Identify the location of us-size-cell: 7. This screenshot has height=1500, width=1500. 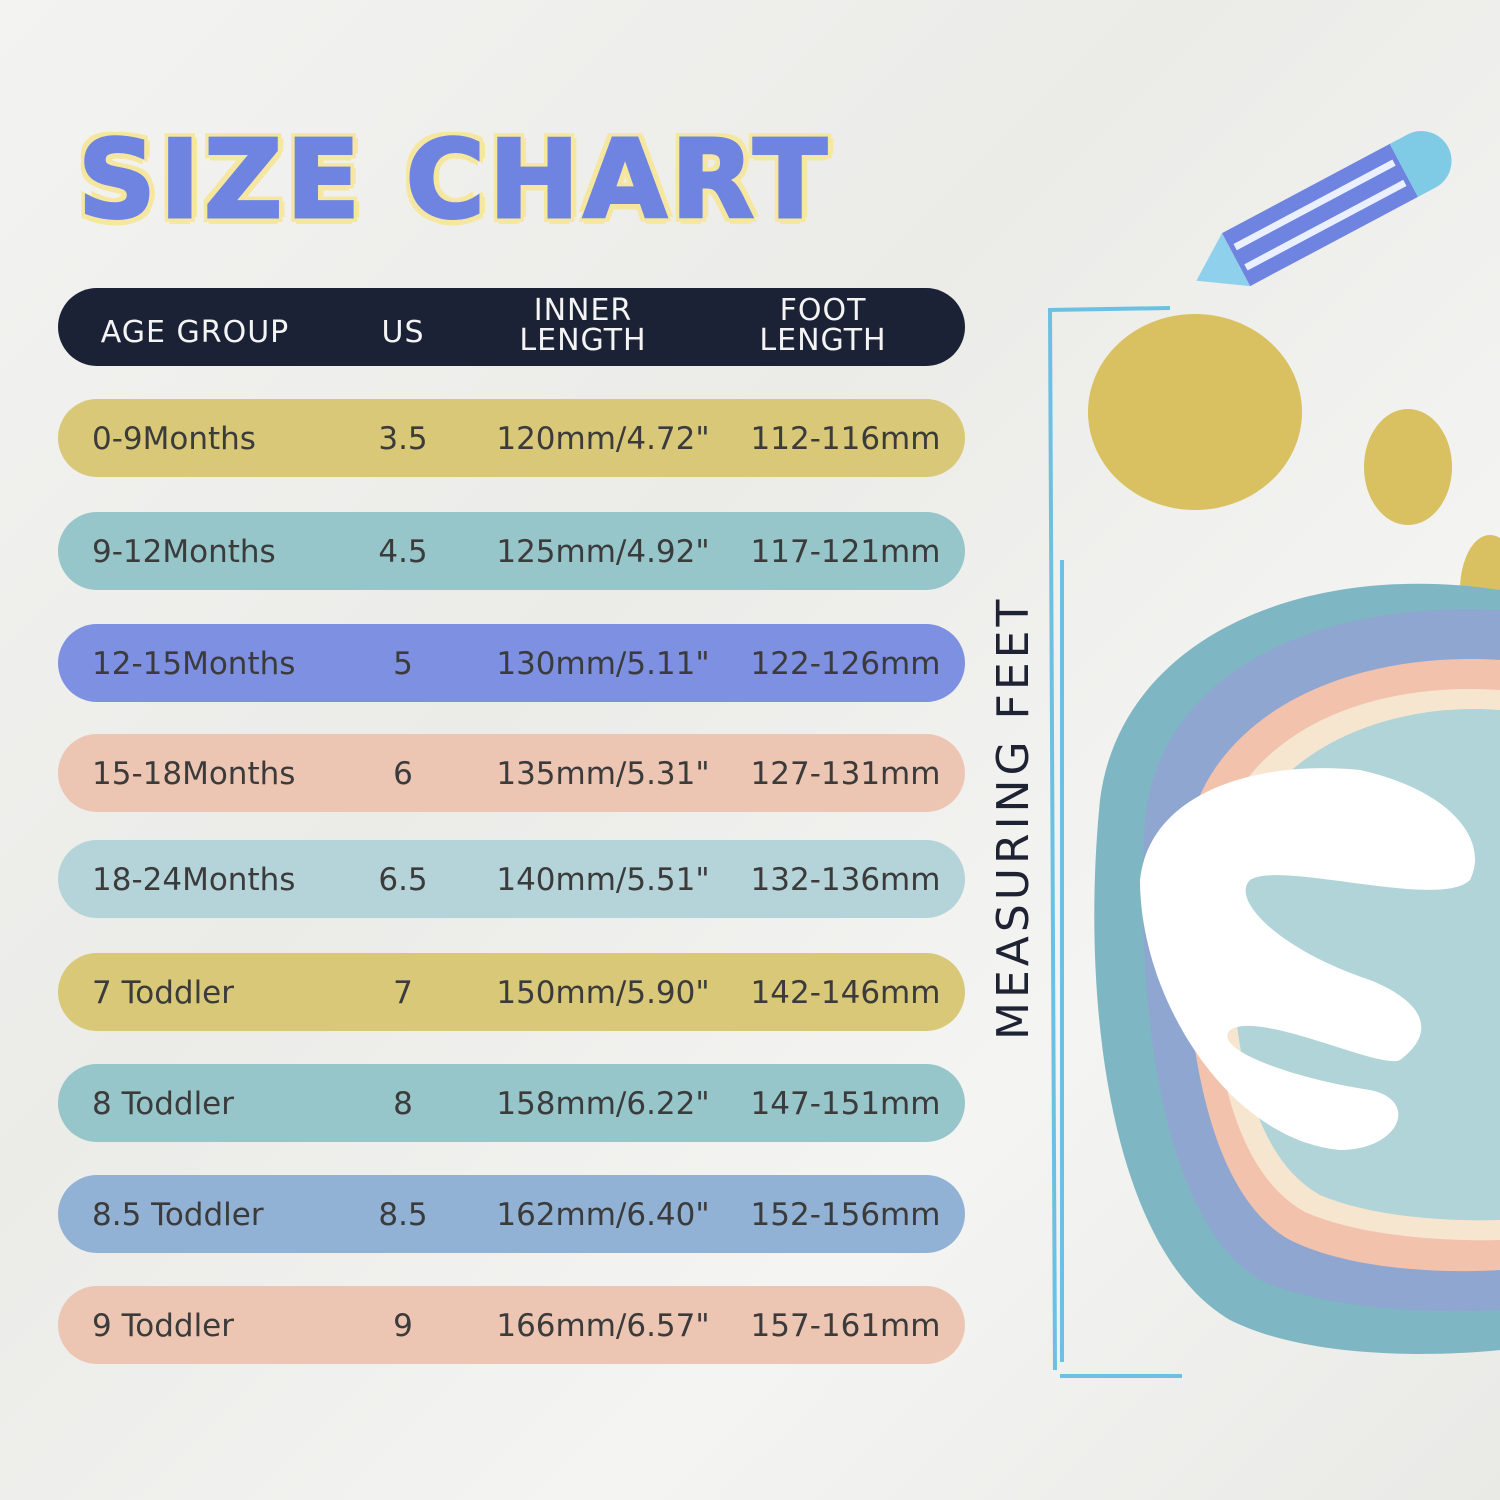
(403, 993).